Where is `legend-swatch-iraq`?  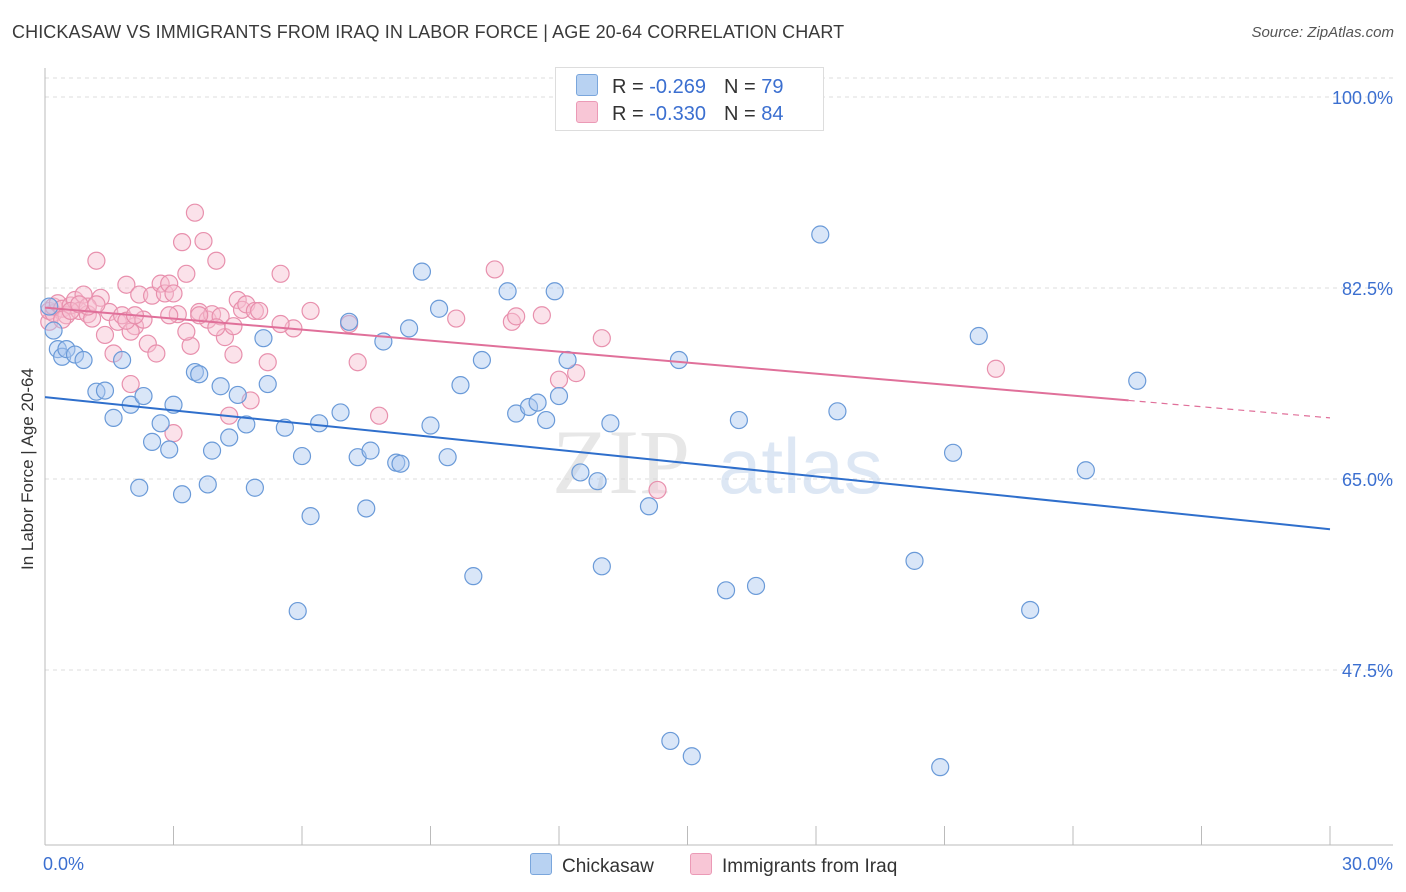
legend-swatch-iraq is located at coordinates (587, 112).